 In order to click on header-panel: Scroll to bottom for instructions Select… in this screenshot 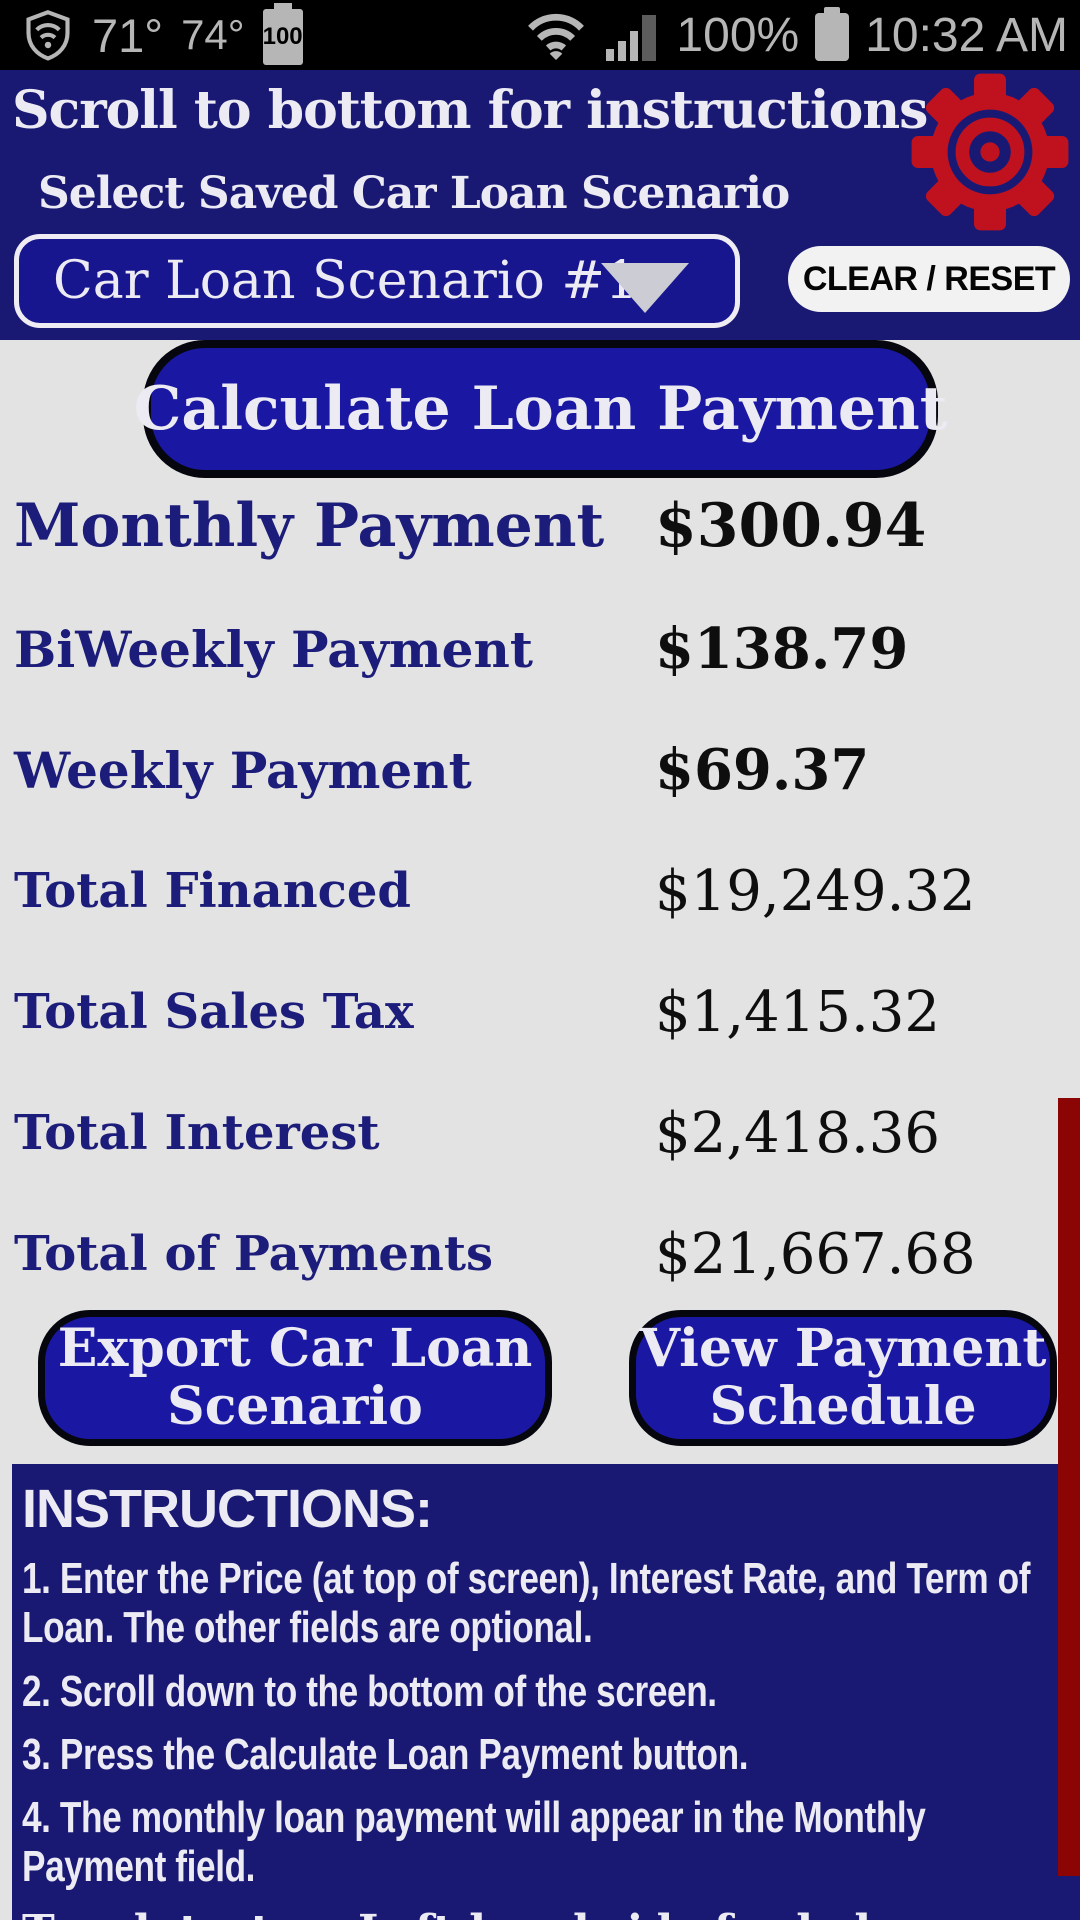, I will do `click(540, 205)`.